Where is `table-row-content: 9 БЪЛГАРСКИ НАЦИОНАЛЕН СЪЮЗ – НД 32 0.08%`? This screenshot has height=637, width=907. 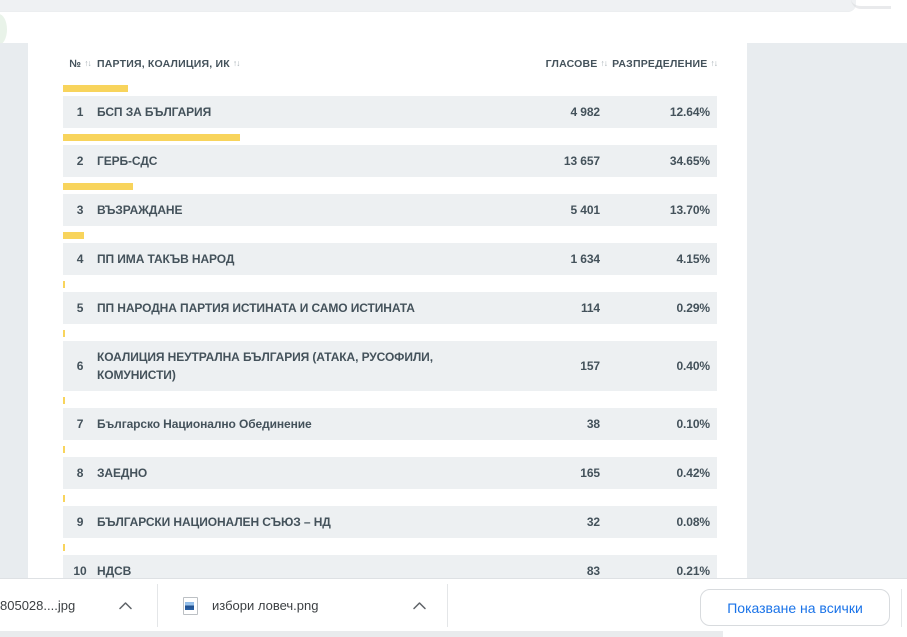
table-row-content: 9 БЪЛГАРСКИ НАЦИОНАЛЕН СЪЮЗ – НД 32 0.08% is located at coordinates (390, 522).